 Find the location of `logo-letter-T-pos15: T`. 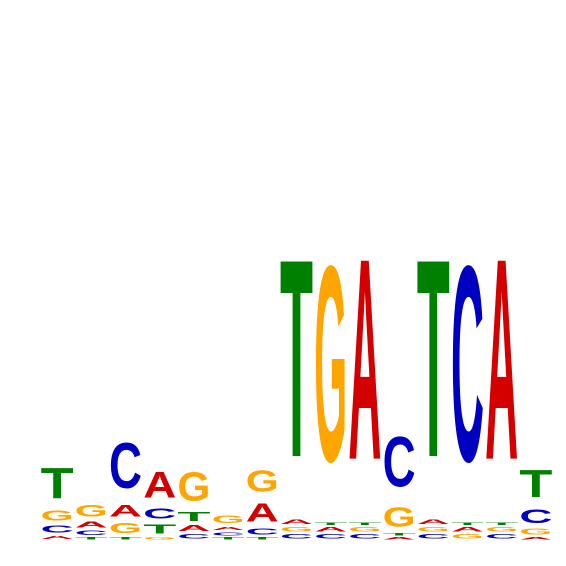

logo-letter-T-pos15: T is located at coordinates (535, 484).